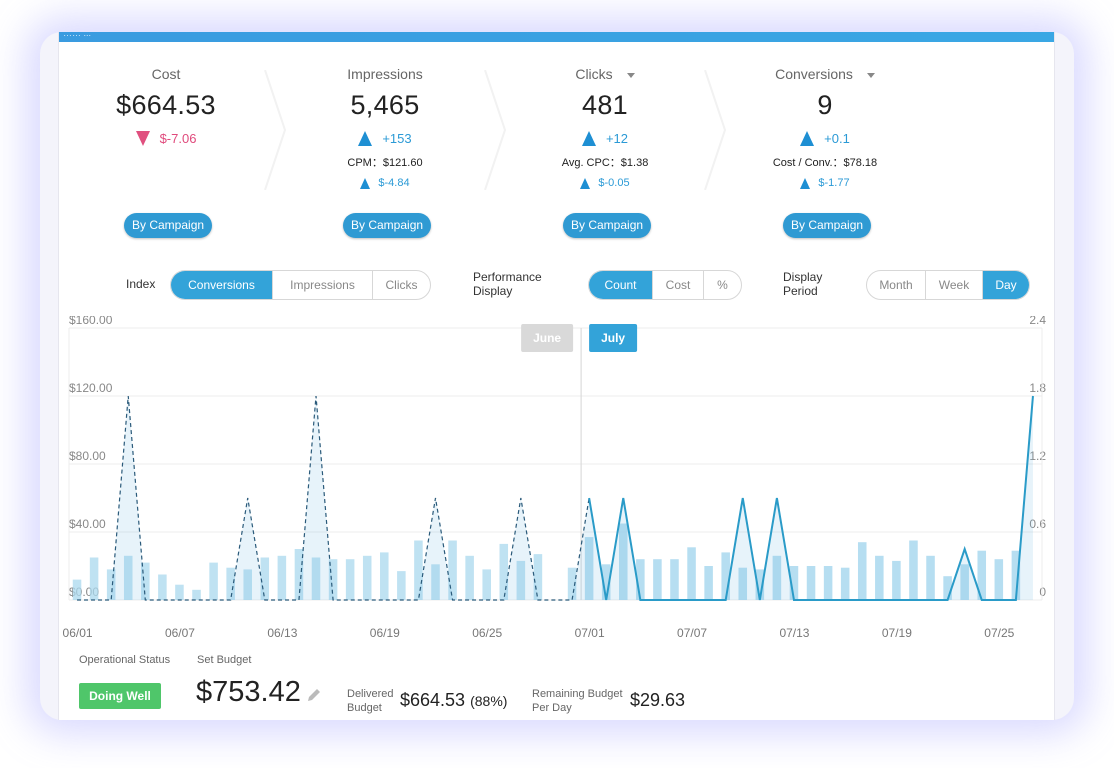 This screenshot has width=1114, height=768. I want to click on month-tab-june-label: June, so click(547, 338).